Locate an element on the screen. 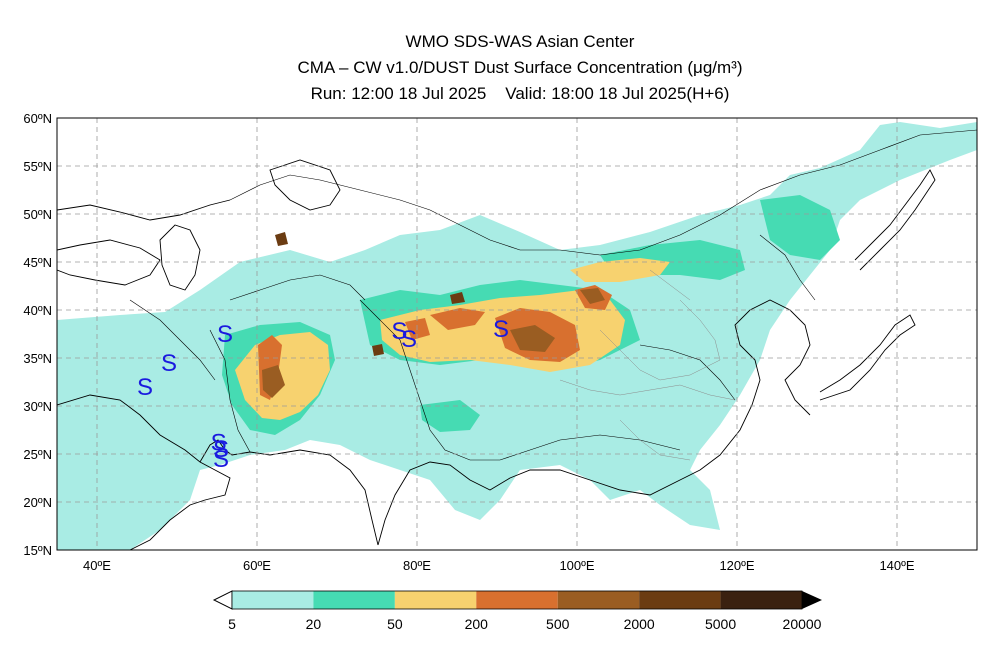 Image resolution: width=1000 pixels, height=666 pixels. dust-level-3-area is located at coordinates (620, 270).